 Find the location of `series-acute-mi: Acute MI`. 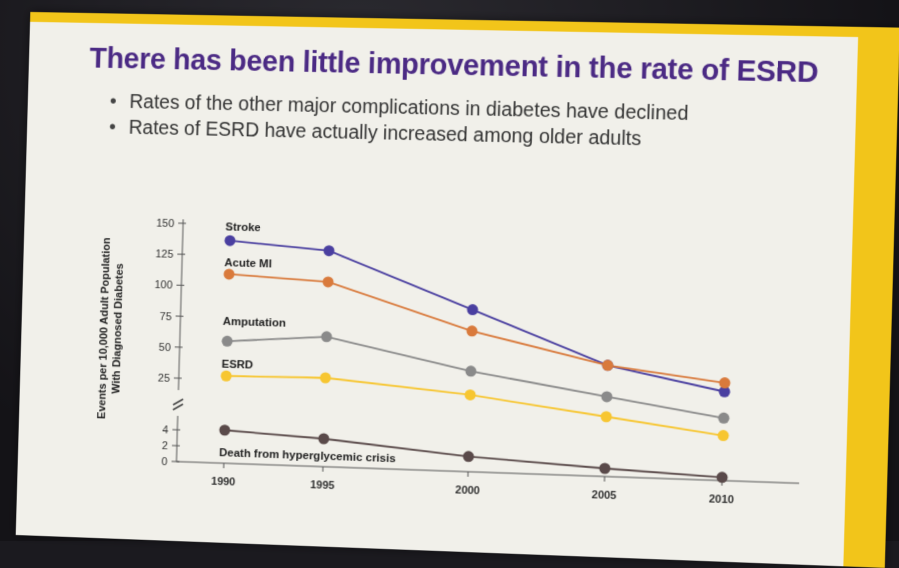

series-acute-mi: Acute MI is located at coordinates (477, 323).